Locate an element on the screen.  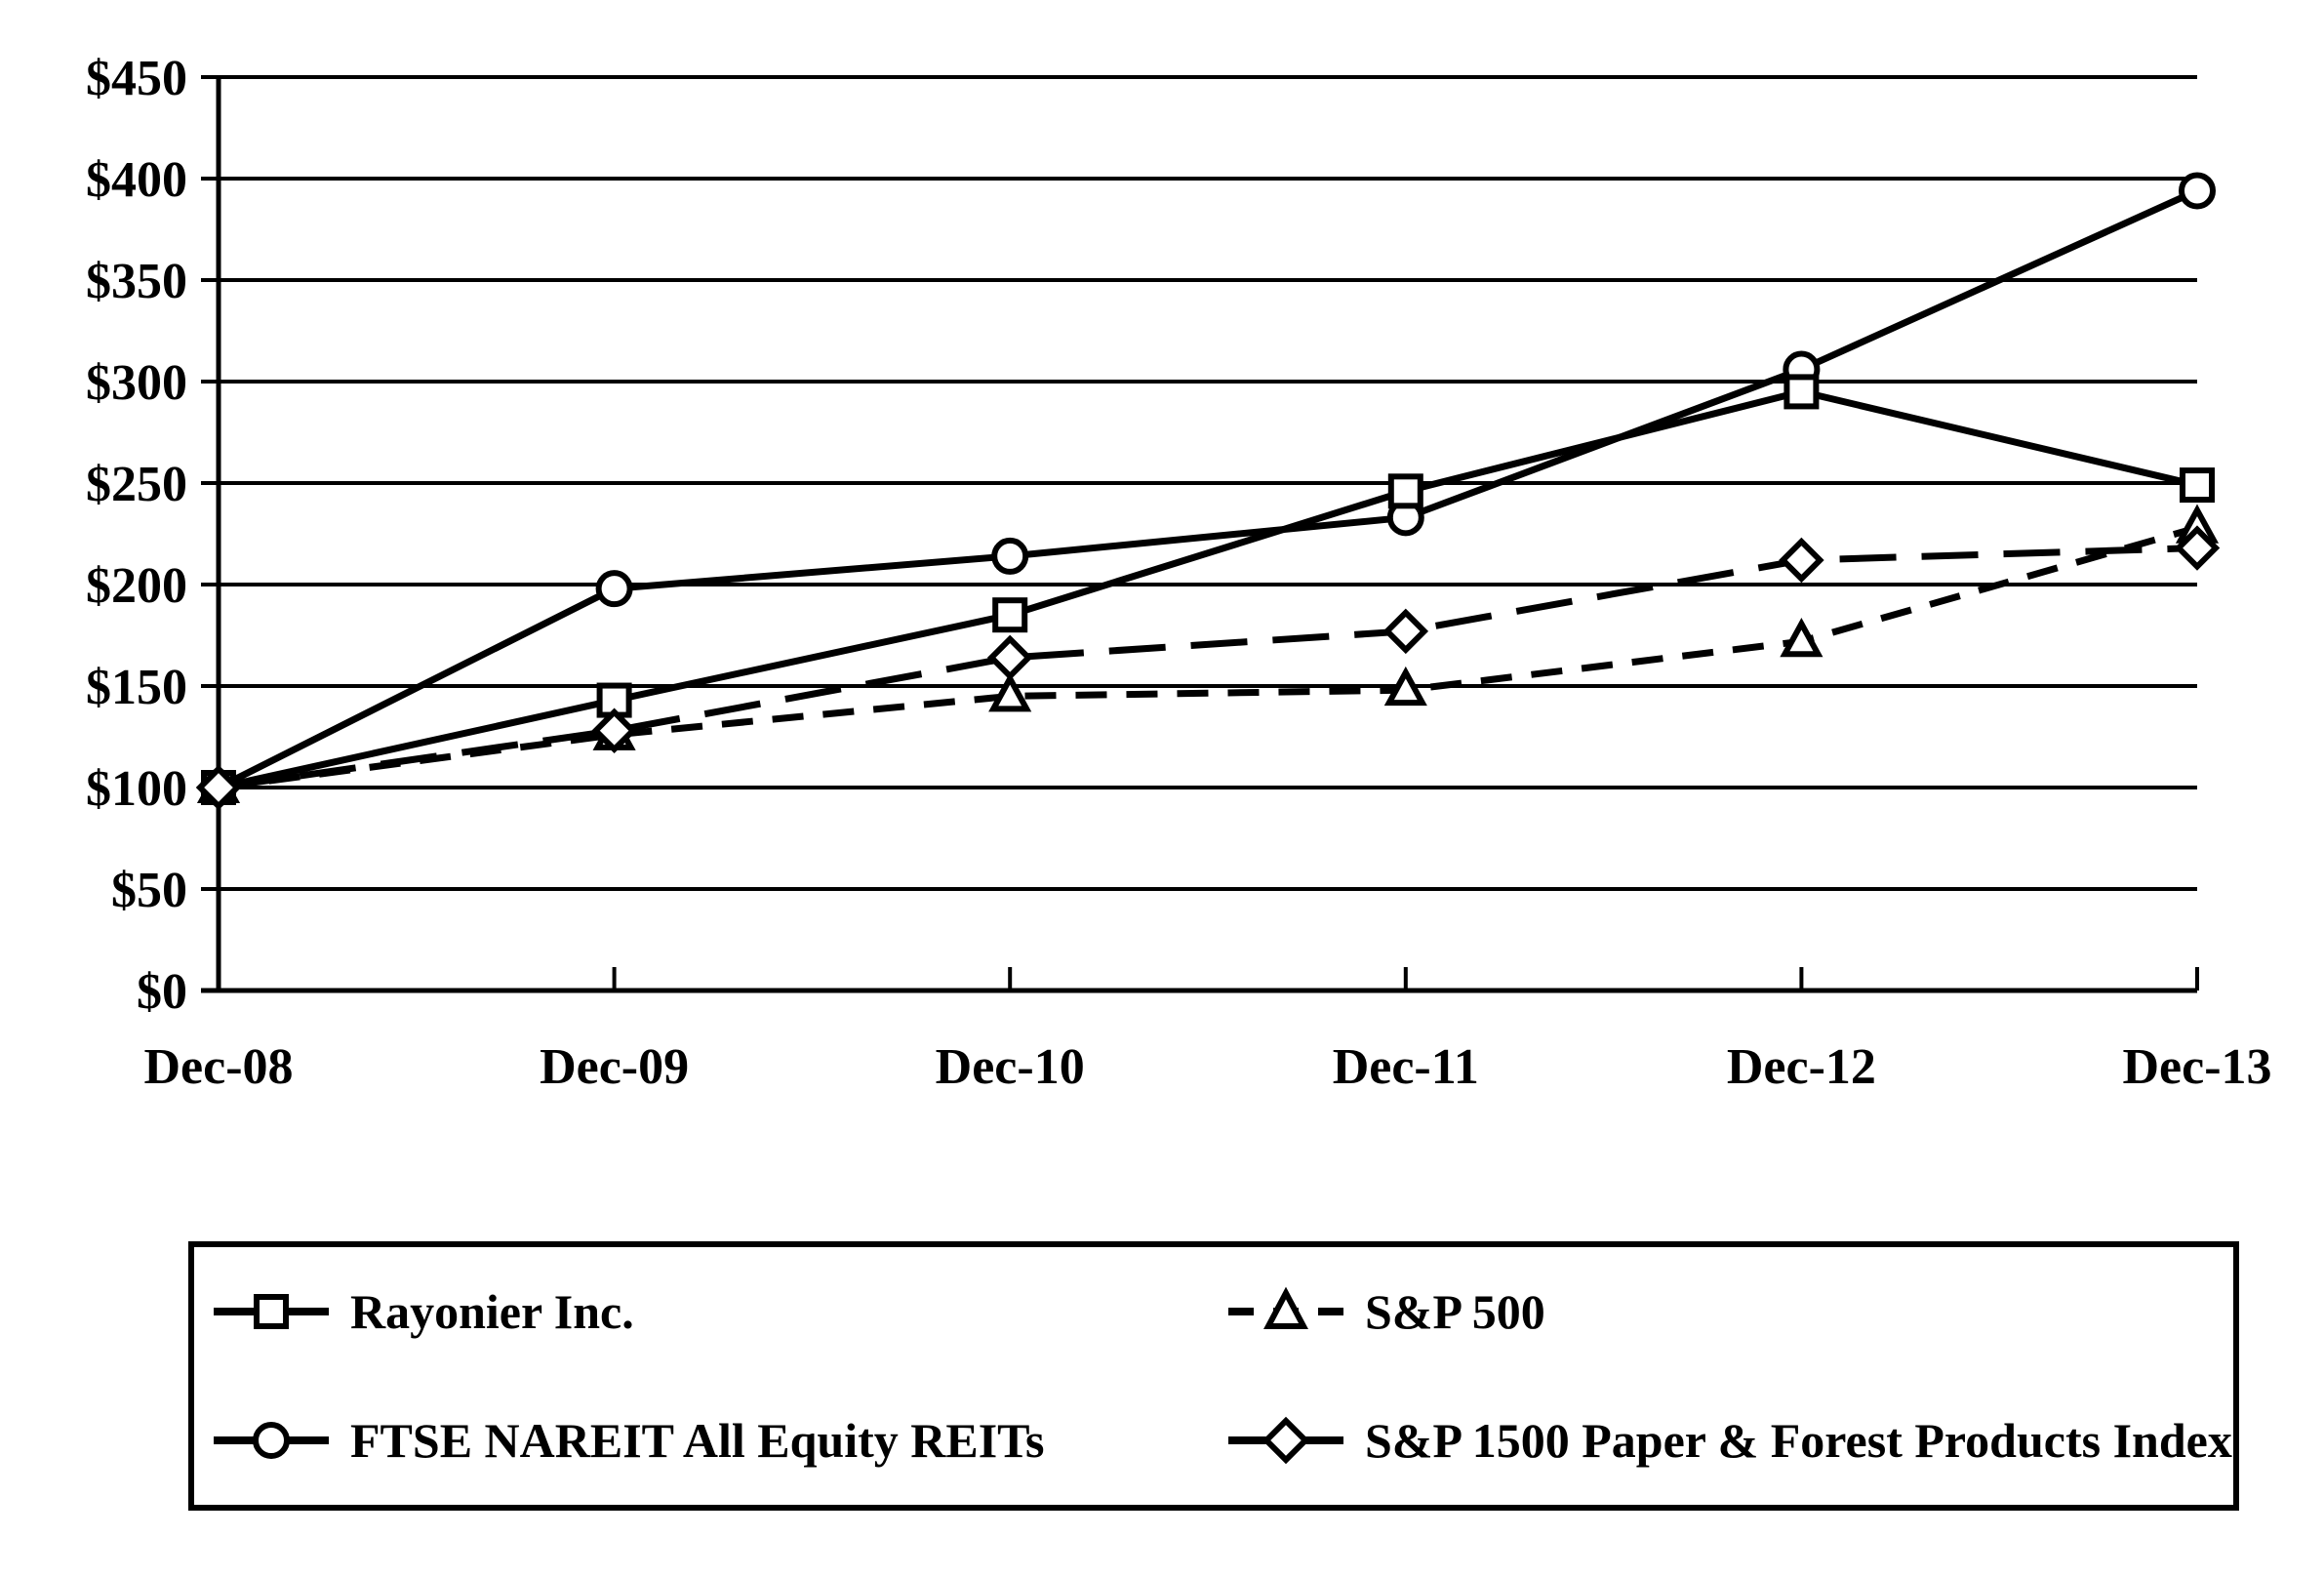
y-tick-label: $50 is located at coordinates (149, 890).